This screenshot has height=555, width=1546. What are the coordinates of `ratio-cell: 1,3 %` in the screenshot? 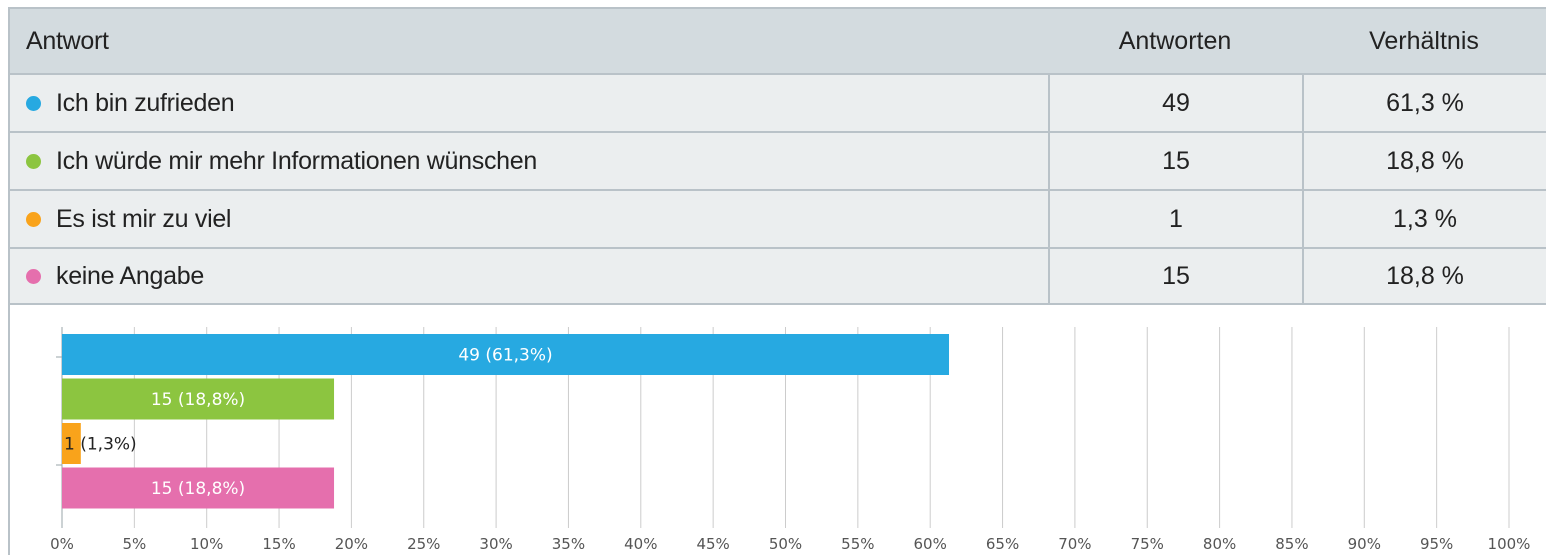 It's located at (1424, 219).